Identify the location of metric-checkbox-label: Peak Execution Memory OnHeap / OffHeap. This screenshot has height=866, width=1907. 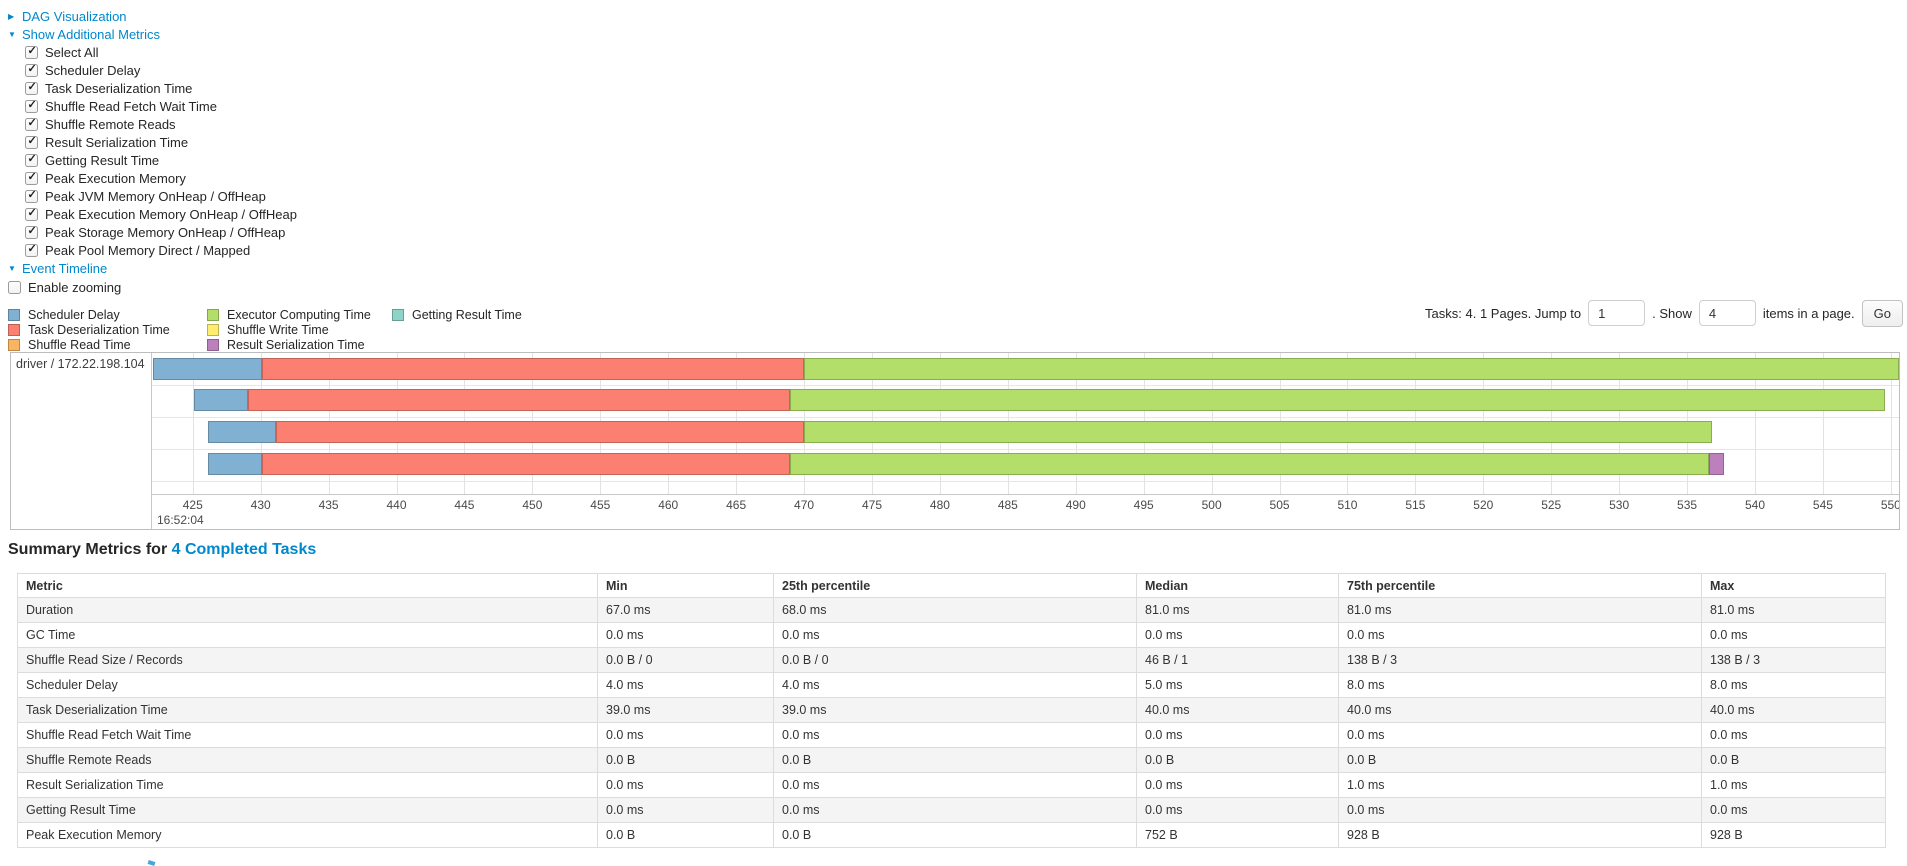
(171, 214).